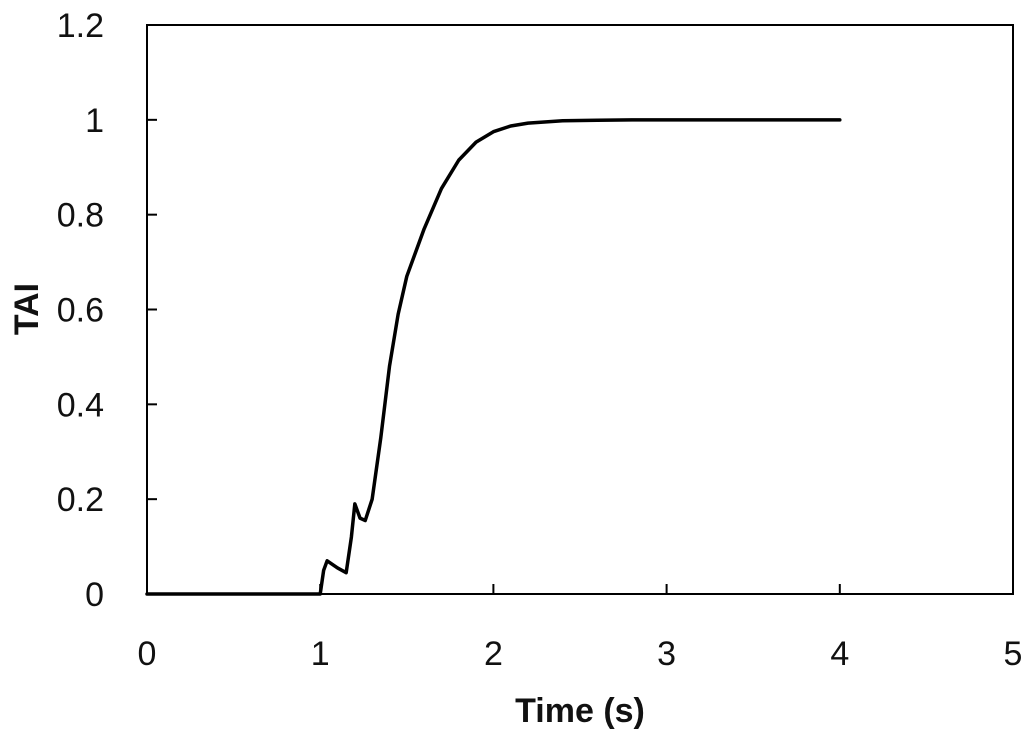 This screenshot has width=1024, height=734. Describe the element at coordinates (147, 654) in the screenshot. I see `x-tick-label: 0` at that location.